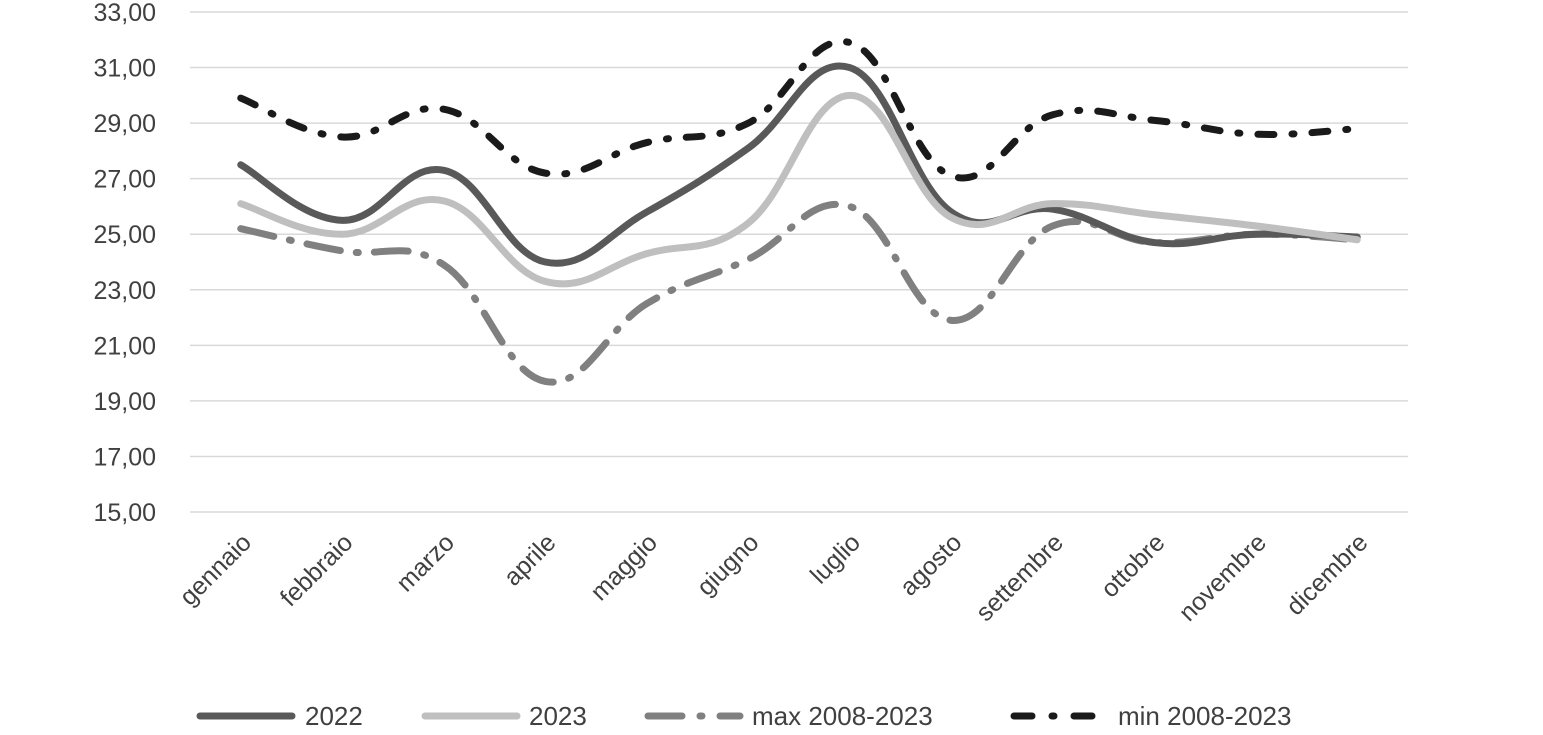 This screenshot has height=735, width=1543. Describe the element at coordinates (835, 558) in the screenshot. I see `x-tick-label: luglio` at that location.